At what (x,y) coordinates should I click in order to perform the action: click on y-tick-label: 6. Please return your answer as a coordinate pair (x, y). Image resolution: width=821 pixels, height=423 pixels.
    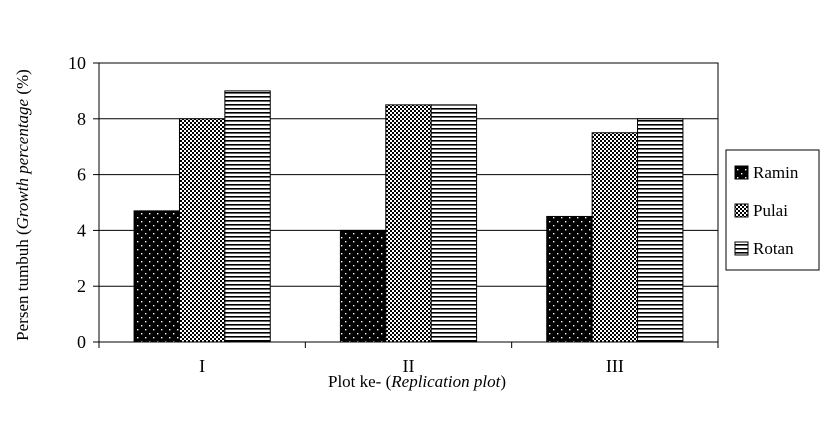
    Looking at the image, I should click on (81, 175).